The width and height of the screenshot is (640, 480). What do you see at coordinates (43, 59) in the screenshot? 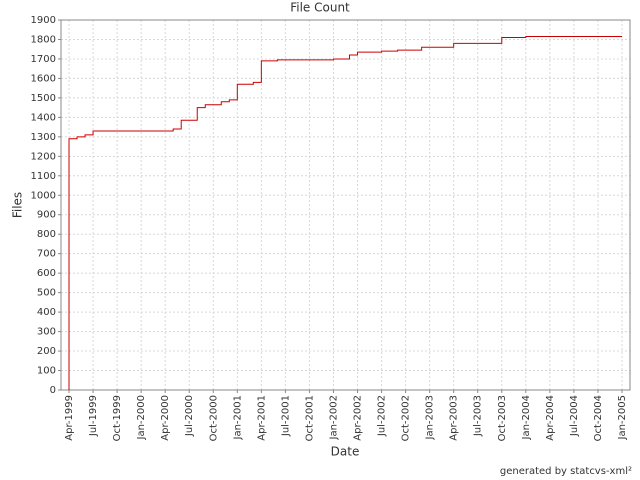
I see `y-tick-label: 1700` at bounding box center [43, 59].